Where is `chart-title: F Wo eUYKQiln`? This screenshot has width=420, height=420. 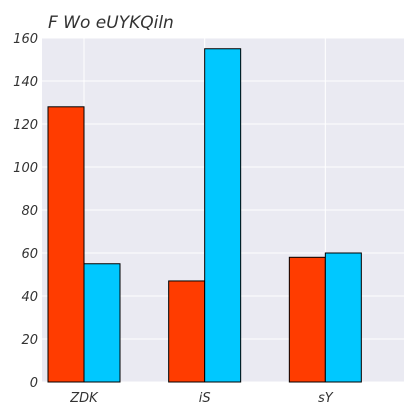 chart-title: F Wo eUYKQiln is located at coordinates (111, 23).